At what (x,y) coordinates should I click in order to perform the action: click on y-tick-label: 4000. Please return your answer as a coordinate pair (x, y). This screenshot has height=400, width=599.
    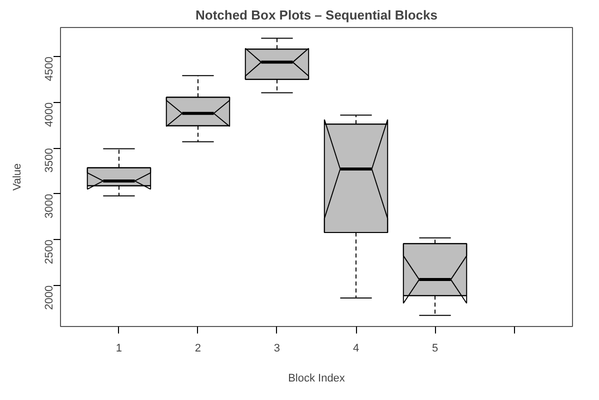
    Looking at the image, I should click on (50, 114).